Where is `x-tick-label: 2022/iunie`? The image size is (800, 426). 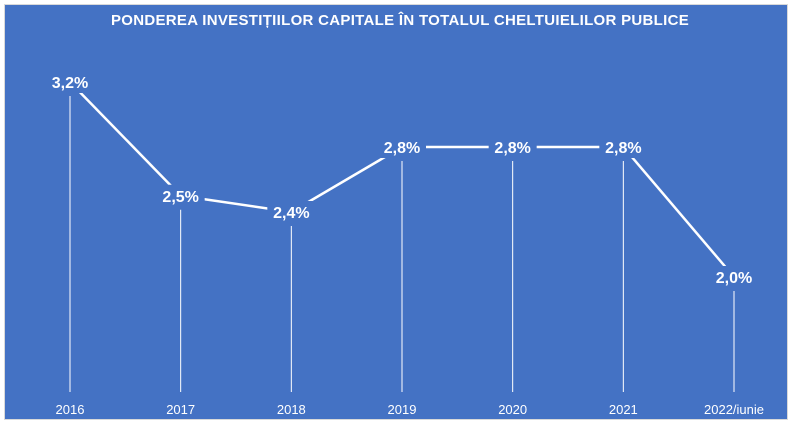 x-tick-label: 2022/iunie is located at coordinates (734, 409).